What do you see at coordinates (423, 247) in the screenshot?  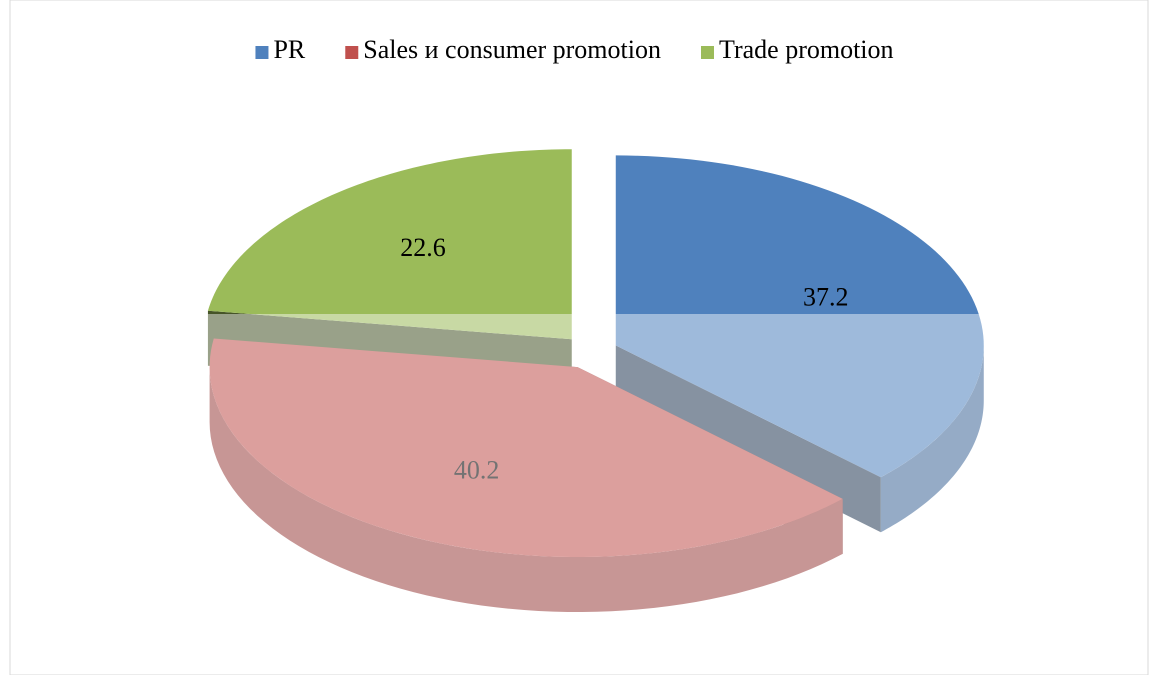 I see `data-label: 22.6` at bounding box center [423, 247].